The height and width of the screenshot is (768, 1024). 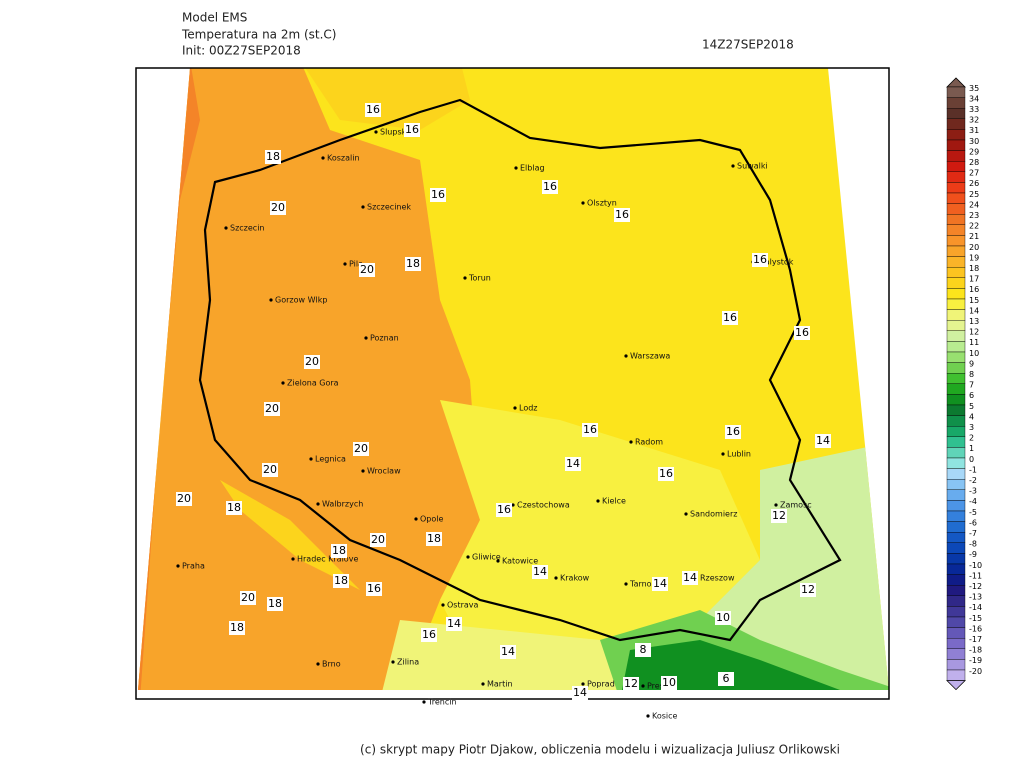 What do you see at coordinates (974, 310) in the screenshot?
I see `colorbar-label: 14` at bounding box center [974, 310].